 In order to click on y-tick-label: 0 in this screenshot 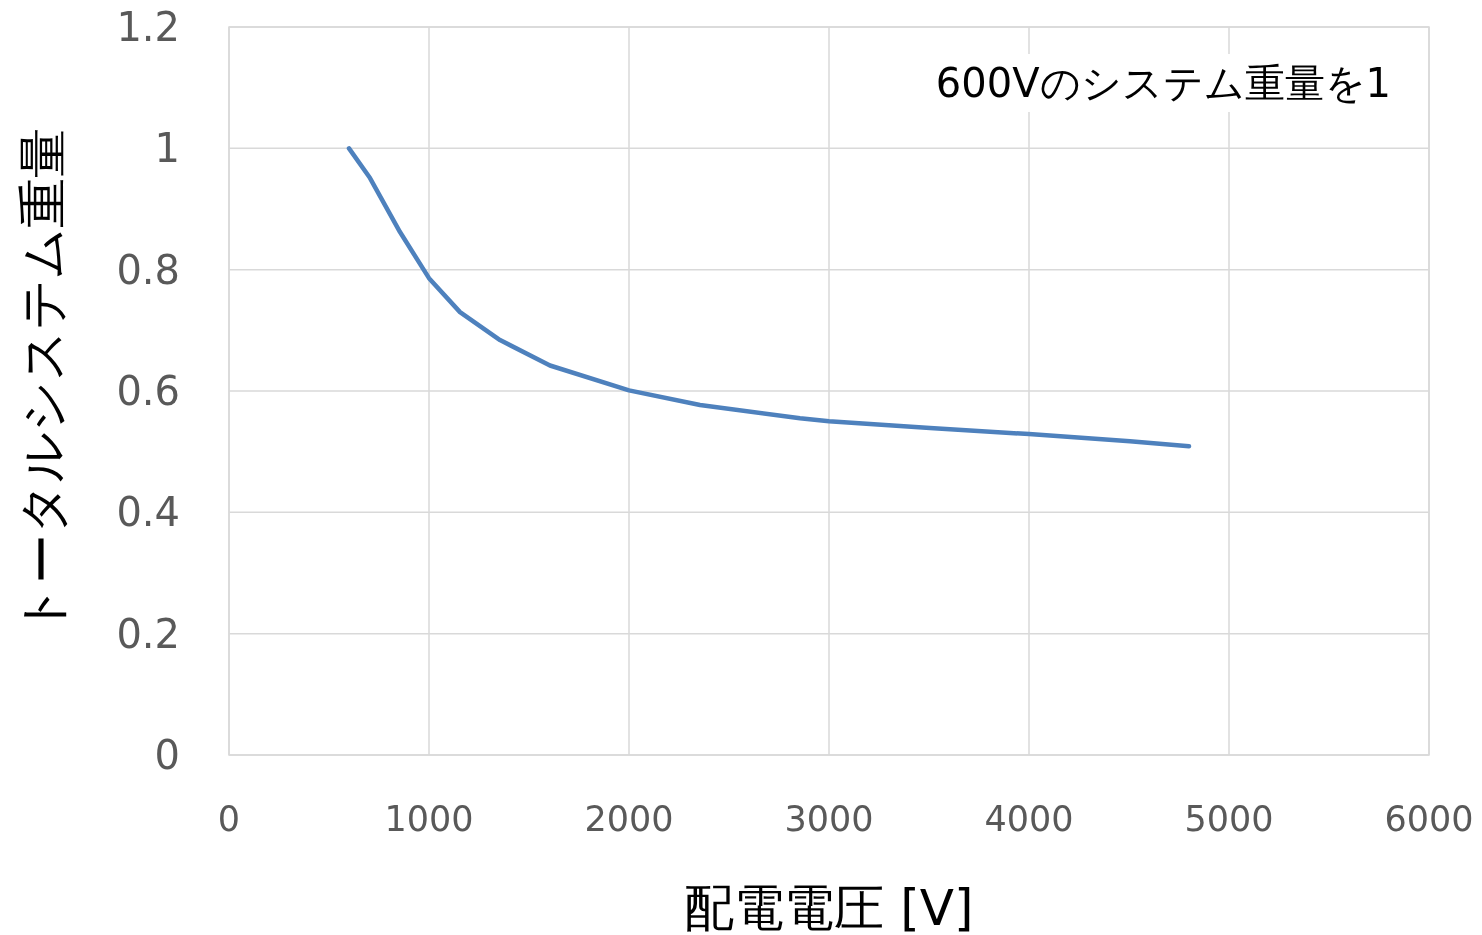, I will do `click(167, 755)`.